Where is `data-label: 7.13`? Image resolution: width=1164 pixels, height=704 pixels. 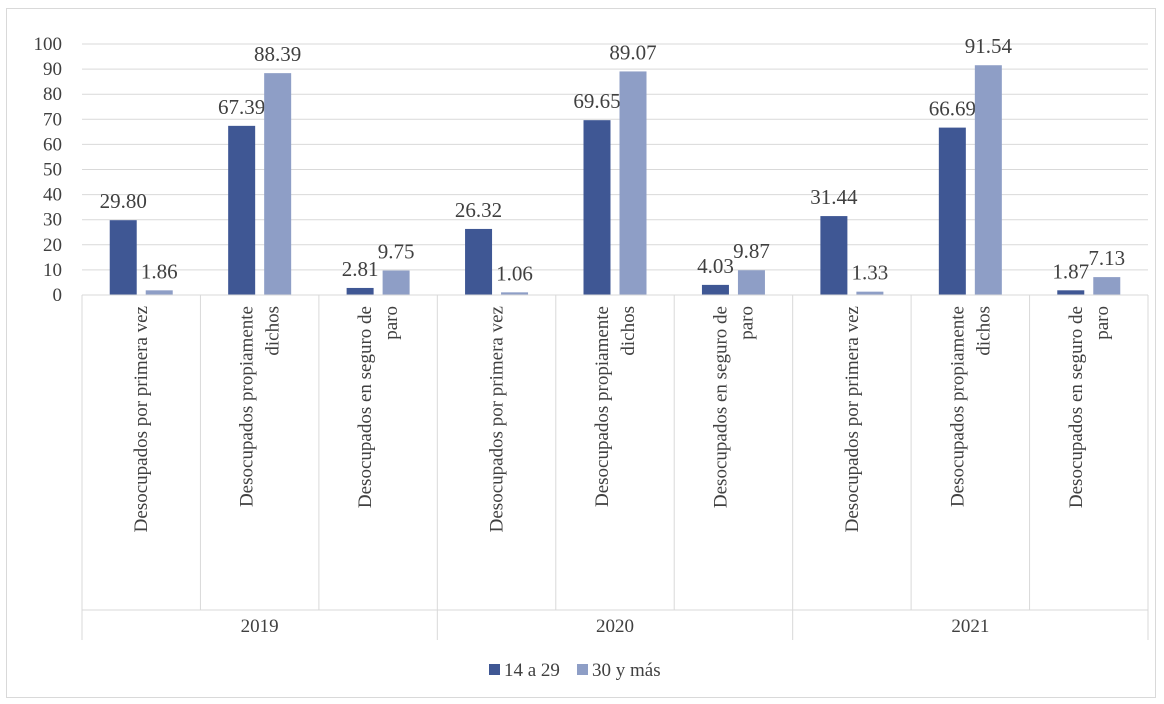
data-label: 7.13 is located at coordinates (1106, 258).